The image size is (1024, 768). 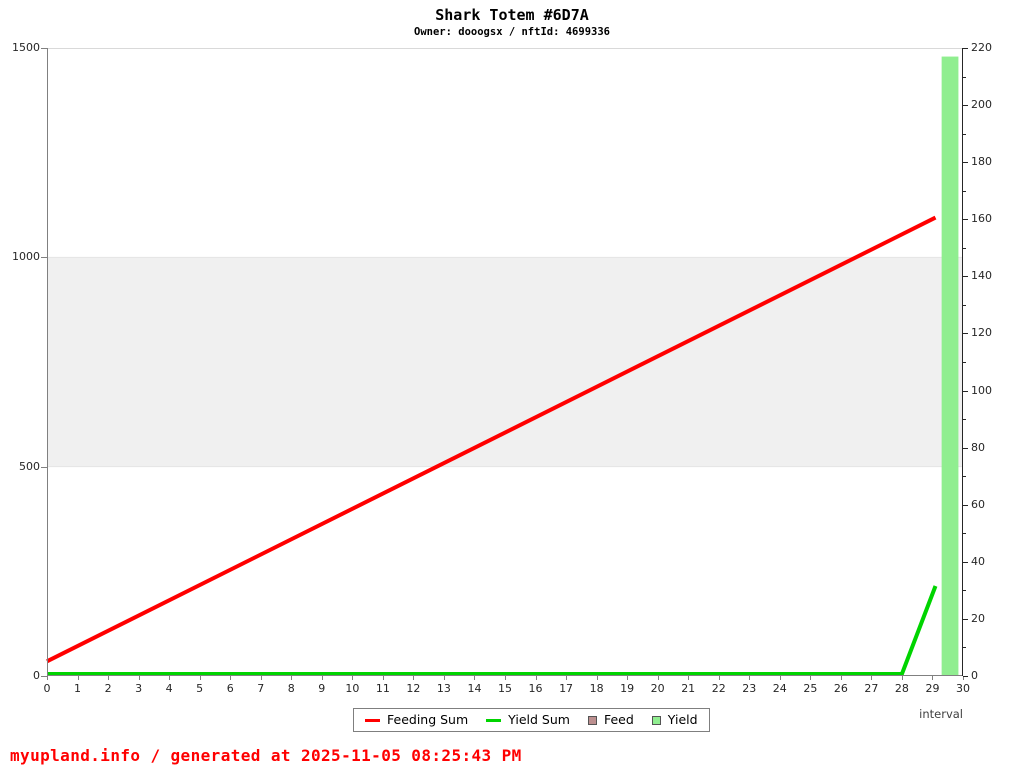 What do you see at coordinates (978, 561) in the screenshot?
I see `y-axis-right-tick-label: 40` at bounding box center [978, 561].